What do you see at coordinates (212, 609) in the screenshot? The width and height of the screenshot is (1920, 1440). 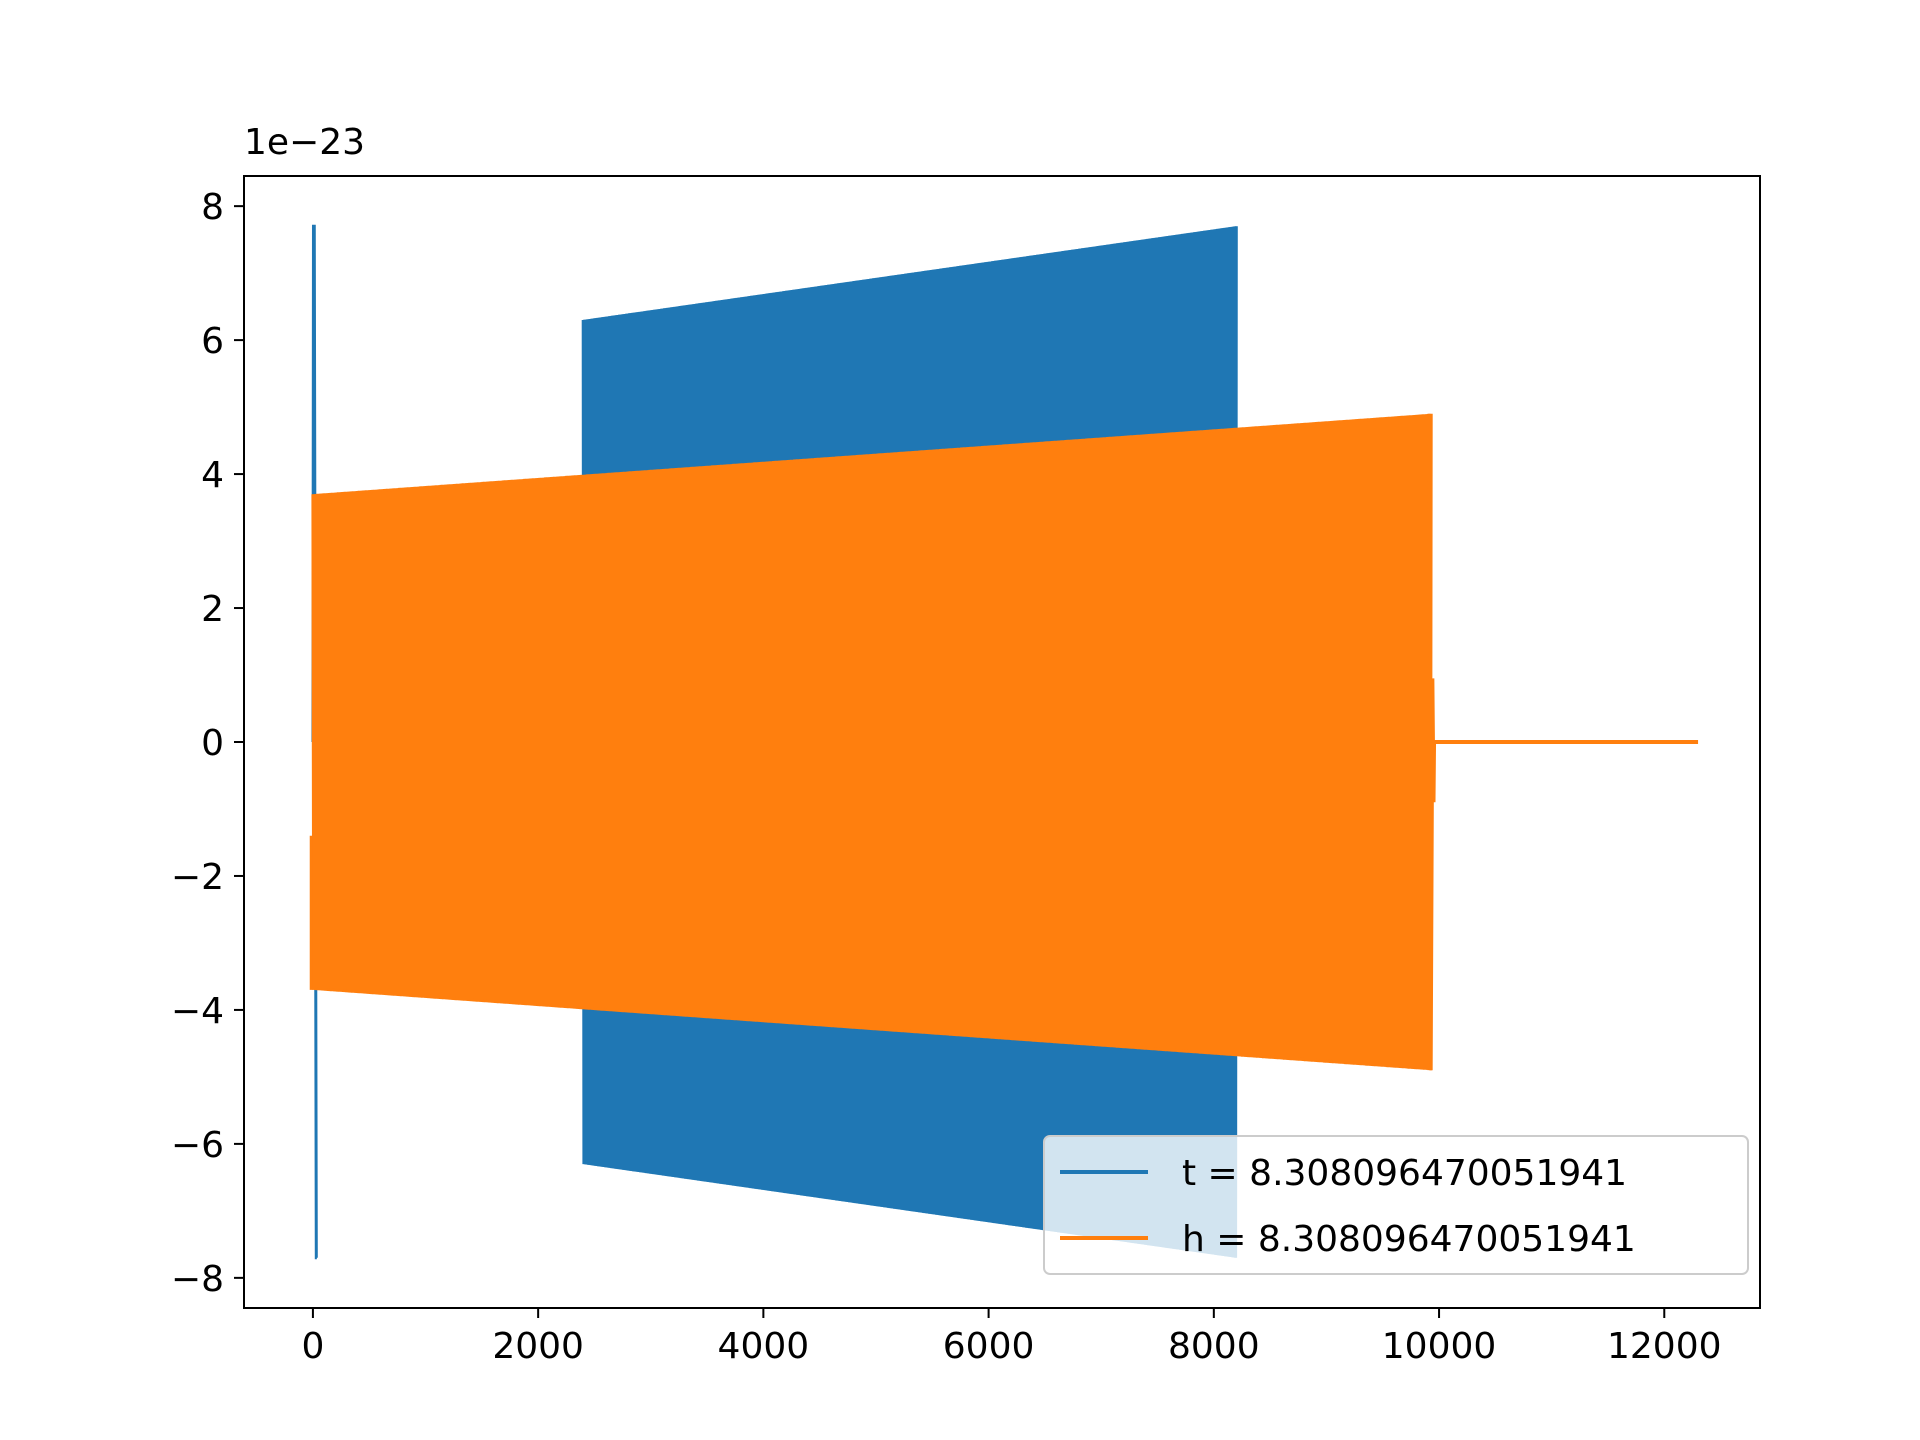 I see `y-tick-label-3: 2` at bounding box center [212, 609].